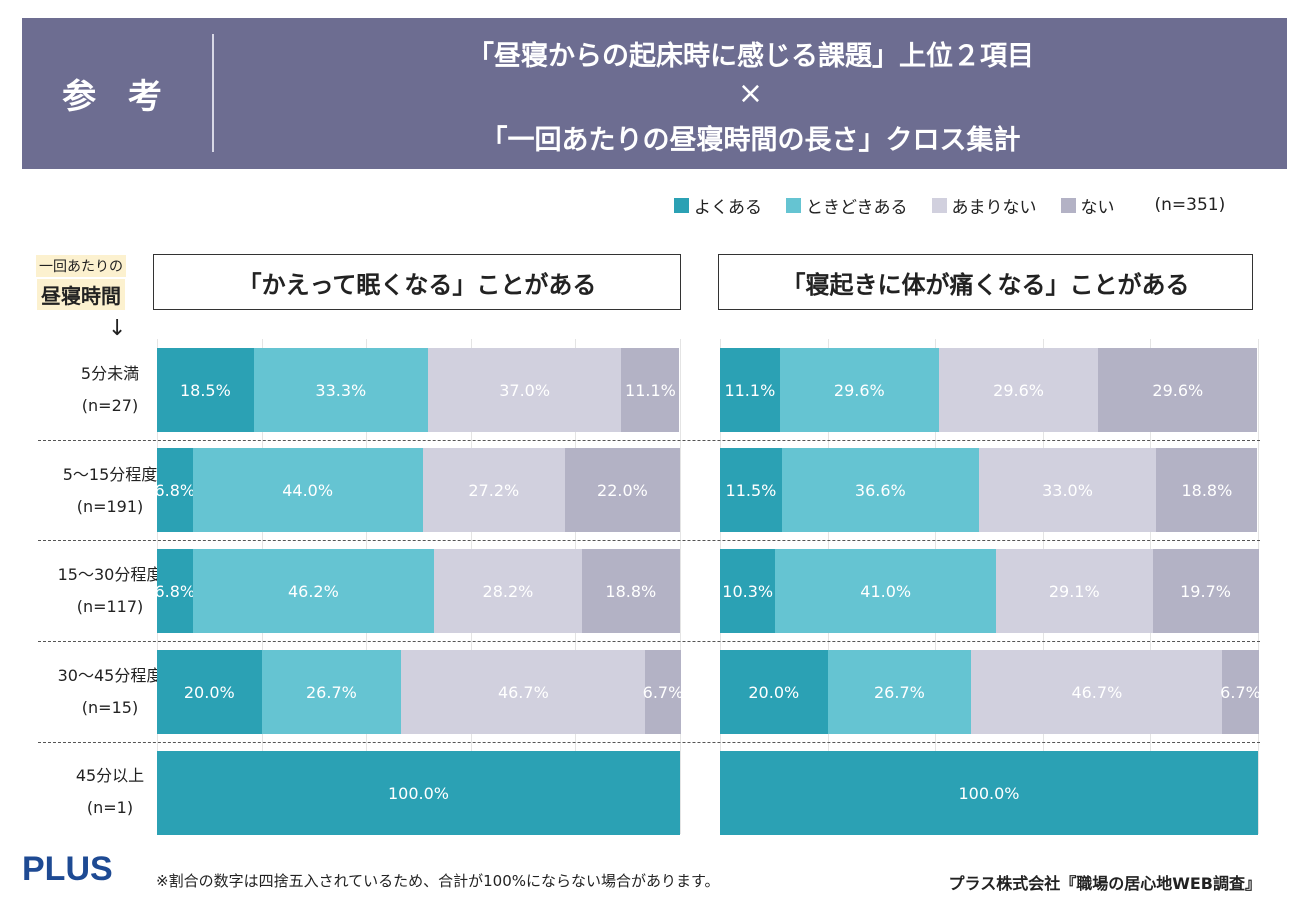 Image resolution: width=1311 pixels, height=909 pixels. What do you see at coordinates (1067, 490) in the screenshot?
I see `bar-segment: 33.0%` at bounding box center [1067, 490].